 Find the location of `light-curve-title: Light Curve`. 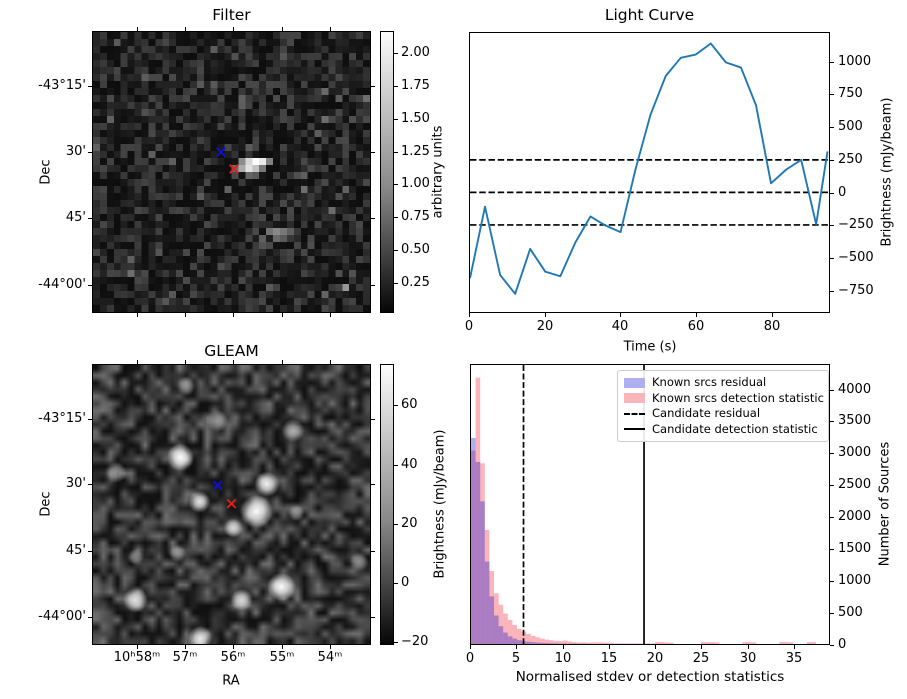

light-curve-title: Light Curve is located at coordinates (649, 15).